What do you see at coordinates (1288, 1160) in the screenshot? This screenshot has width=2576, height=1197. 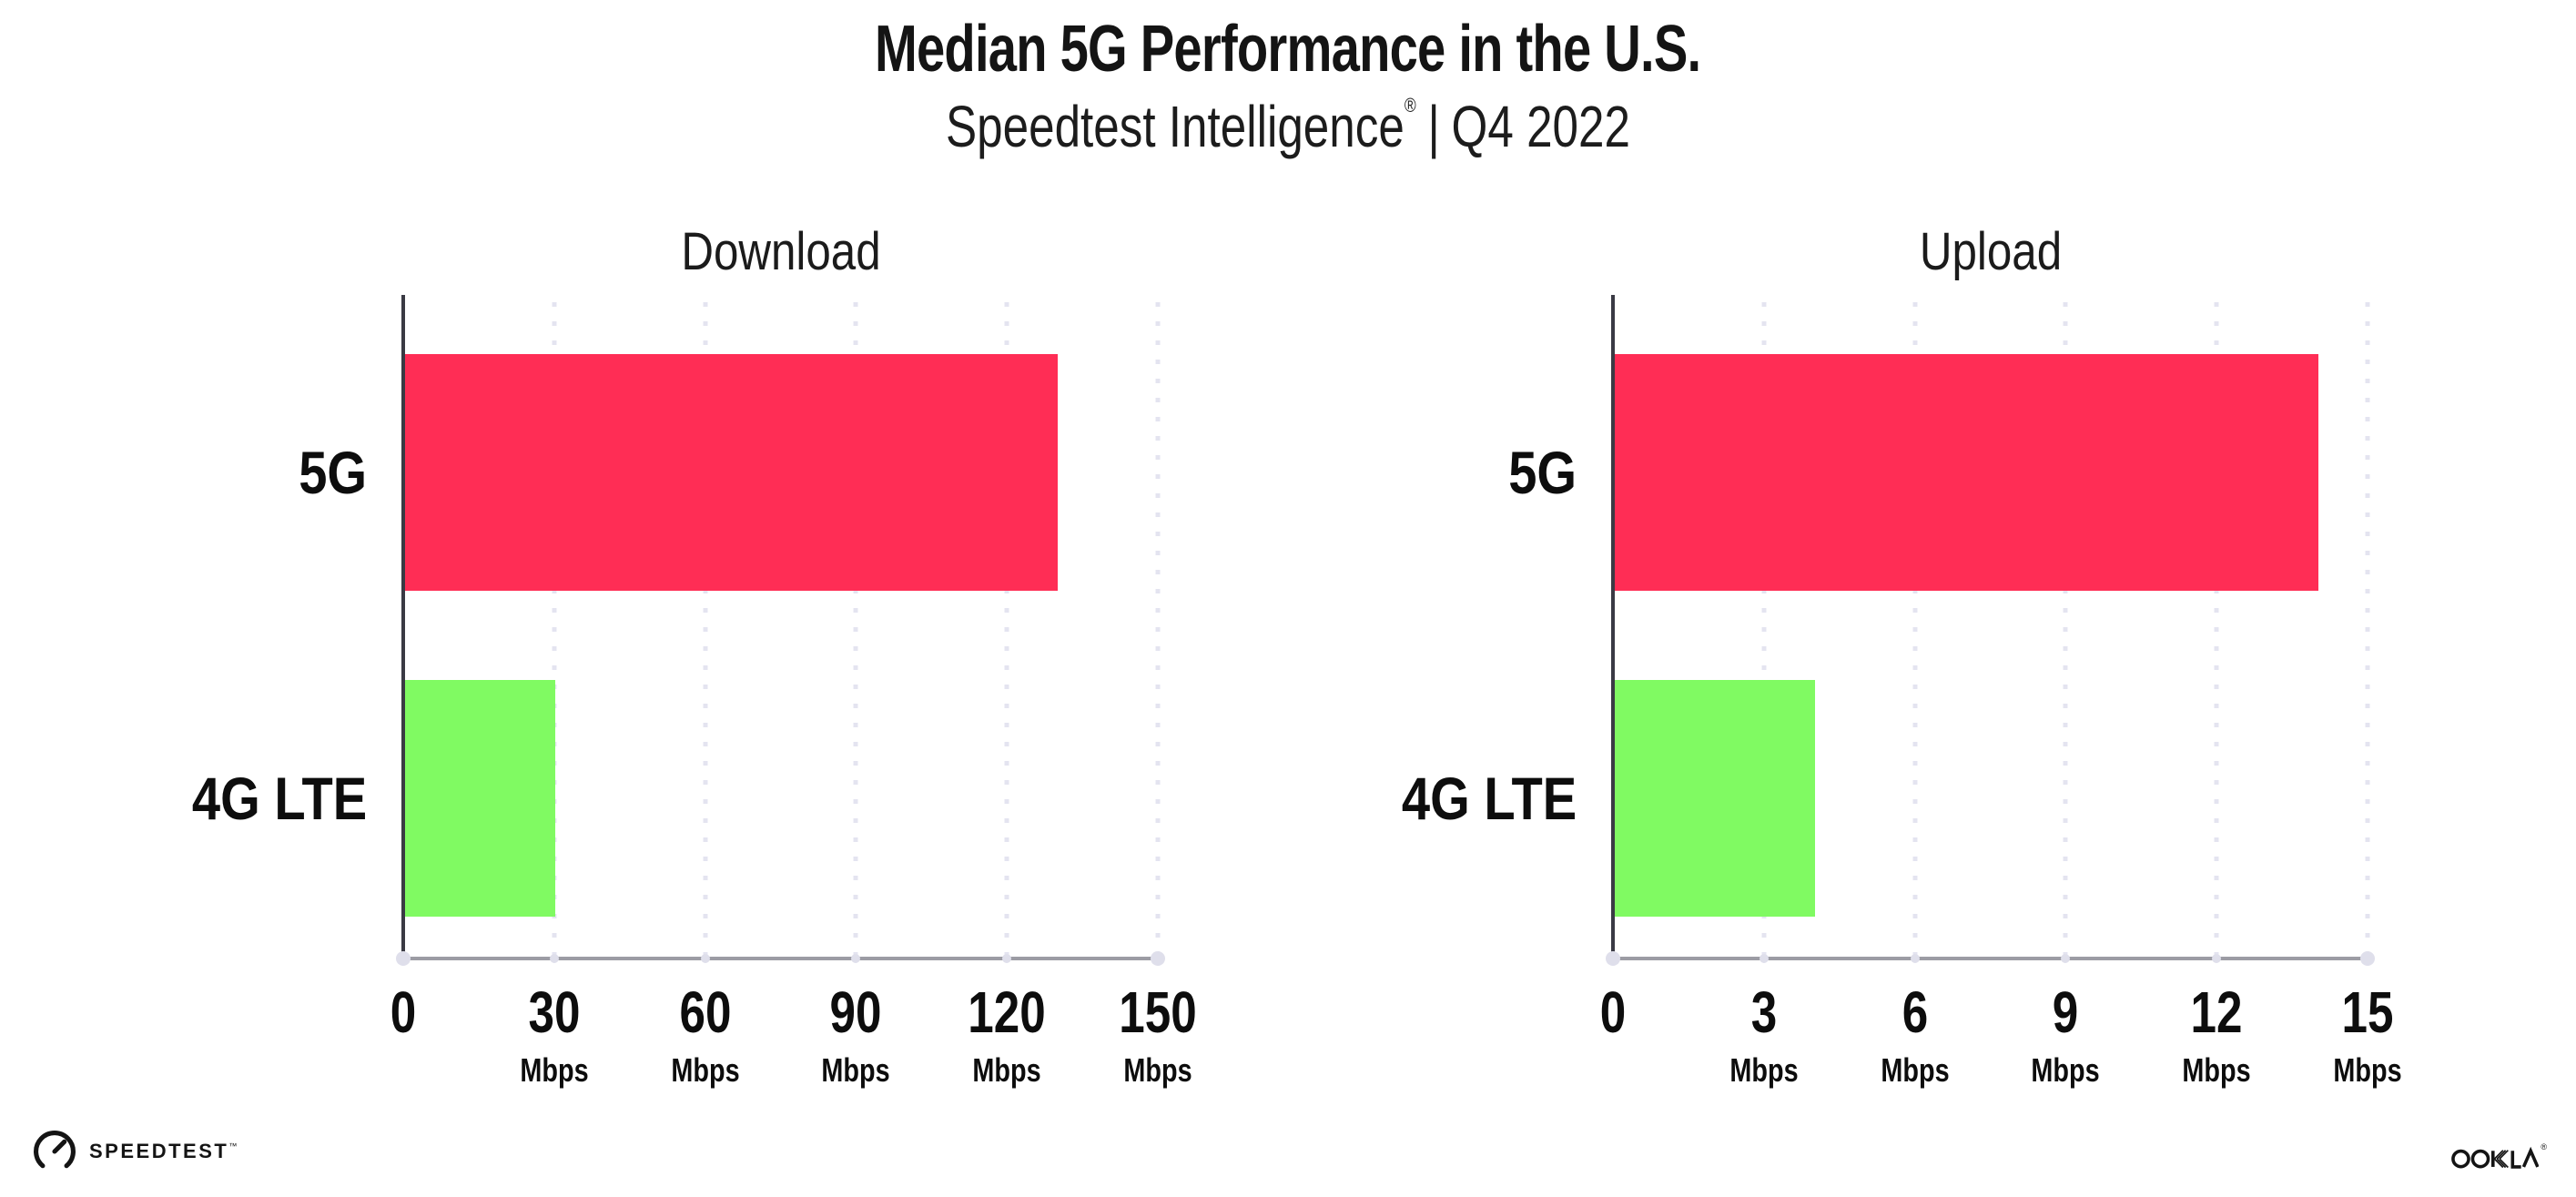 I see `figure-footer: SPEEDTEST ™ ®` at bounding box center [1288, 1160].